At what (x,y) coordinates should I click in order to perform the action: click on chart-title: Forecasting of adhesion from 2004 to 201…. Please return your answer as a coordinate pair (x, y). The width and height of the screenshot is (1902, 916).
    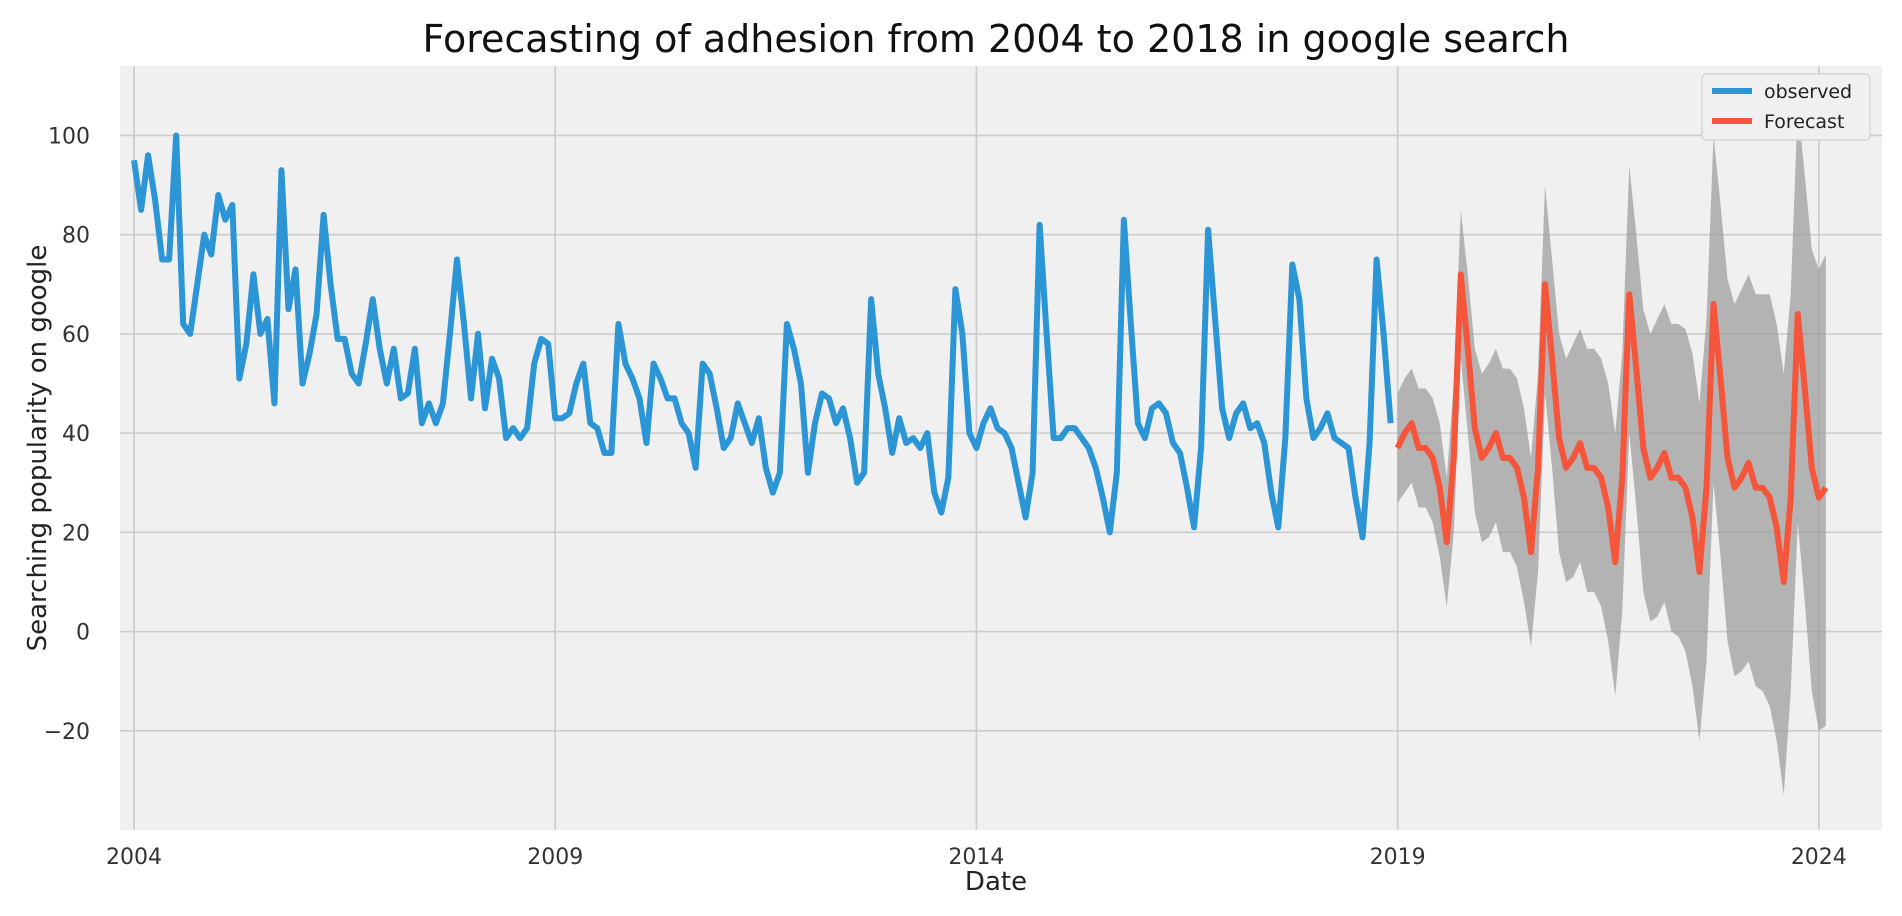
    Looking at the image, I should click on (996, 39).